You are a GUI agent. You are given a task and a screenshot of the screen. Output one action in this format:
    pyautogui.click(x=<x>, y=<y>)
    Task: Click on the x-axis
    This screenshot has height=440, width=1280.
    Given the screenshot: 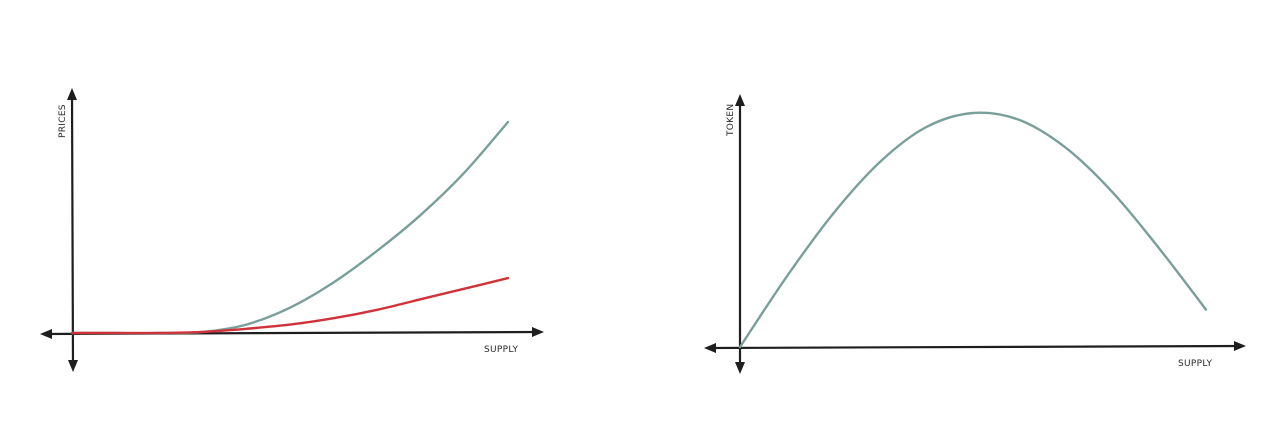 What is the action you would take?
    pyautogui.click(x=975, y=347)
    